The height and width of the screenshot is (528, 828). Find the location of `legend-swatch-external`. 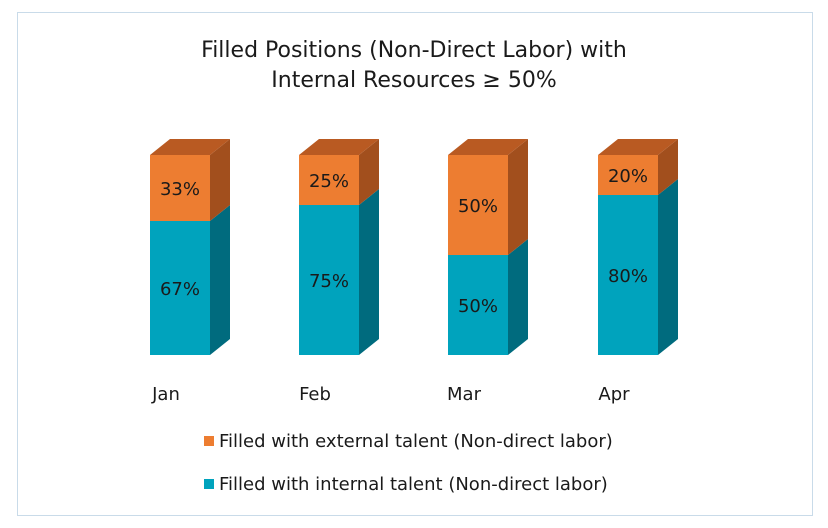

legend-swatch-external is located at coordinates (209, 441).